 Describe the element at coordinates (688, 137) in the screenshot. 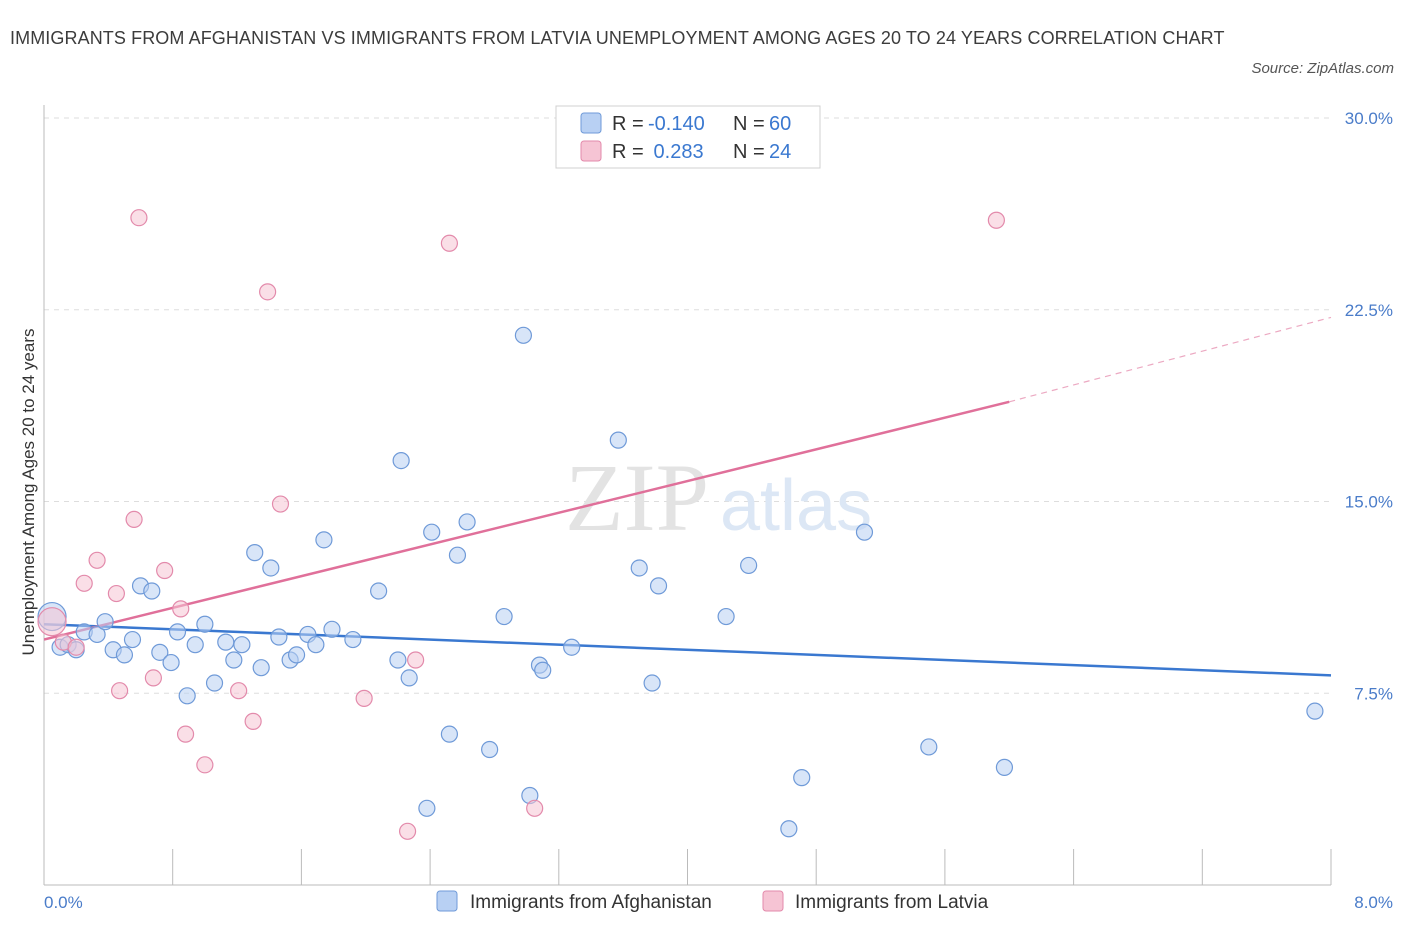

I see `stats-legend: R = -0.140 N = 60 R = 0.283 N = 24` at that location.